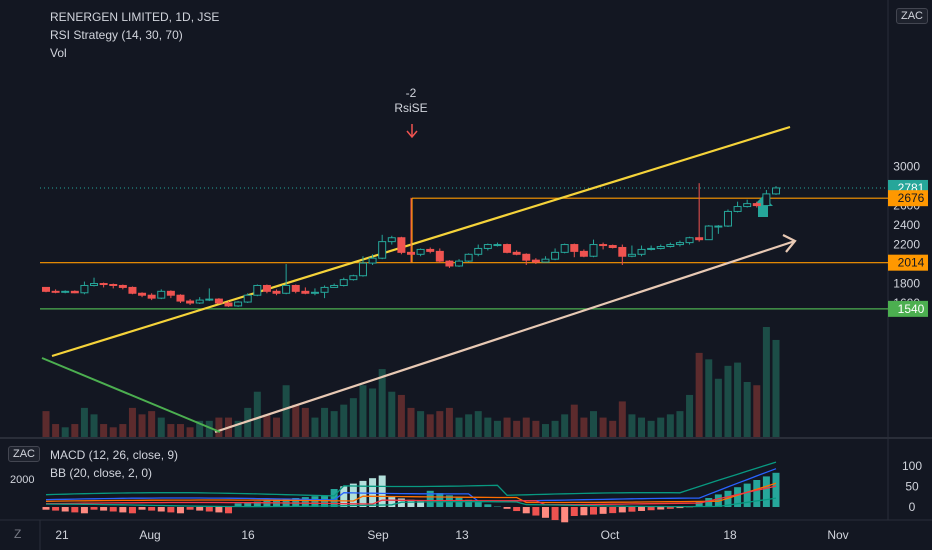  Describe the element at coordinates (18, 534) in the screenshot. I see `bottom-z-label: Z` at that location.